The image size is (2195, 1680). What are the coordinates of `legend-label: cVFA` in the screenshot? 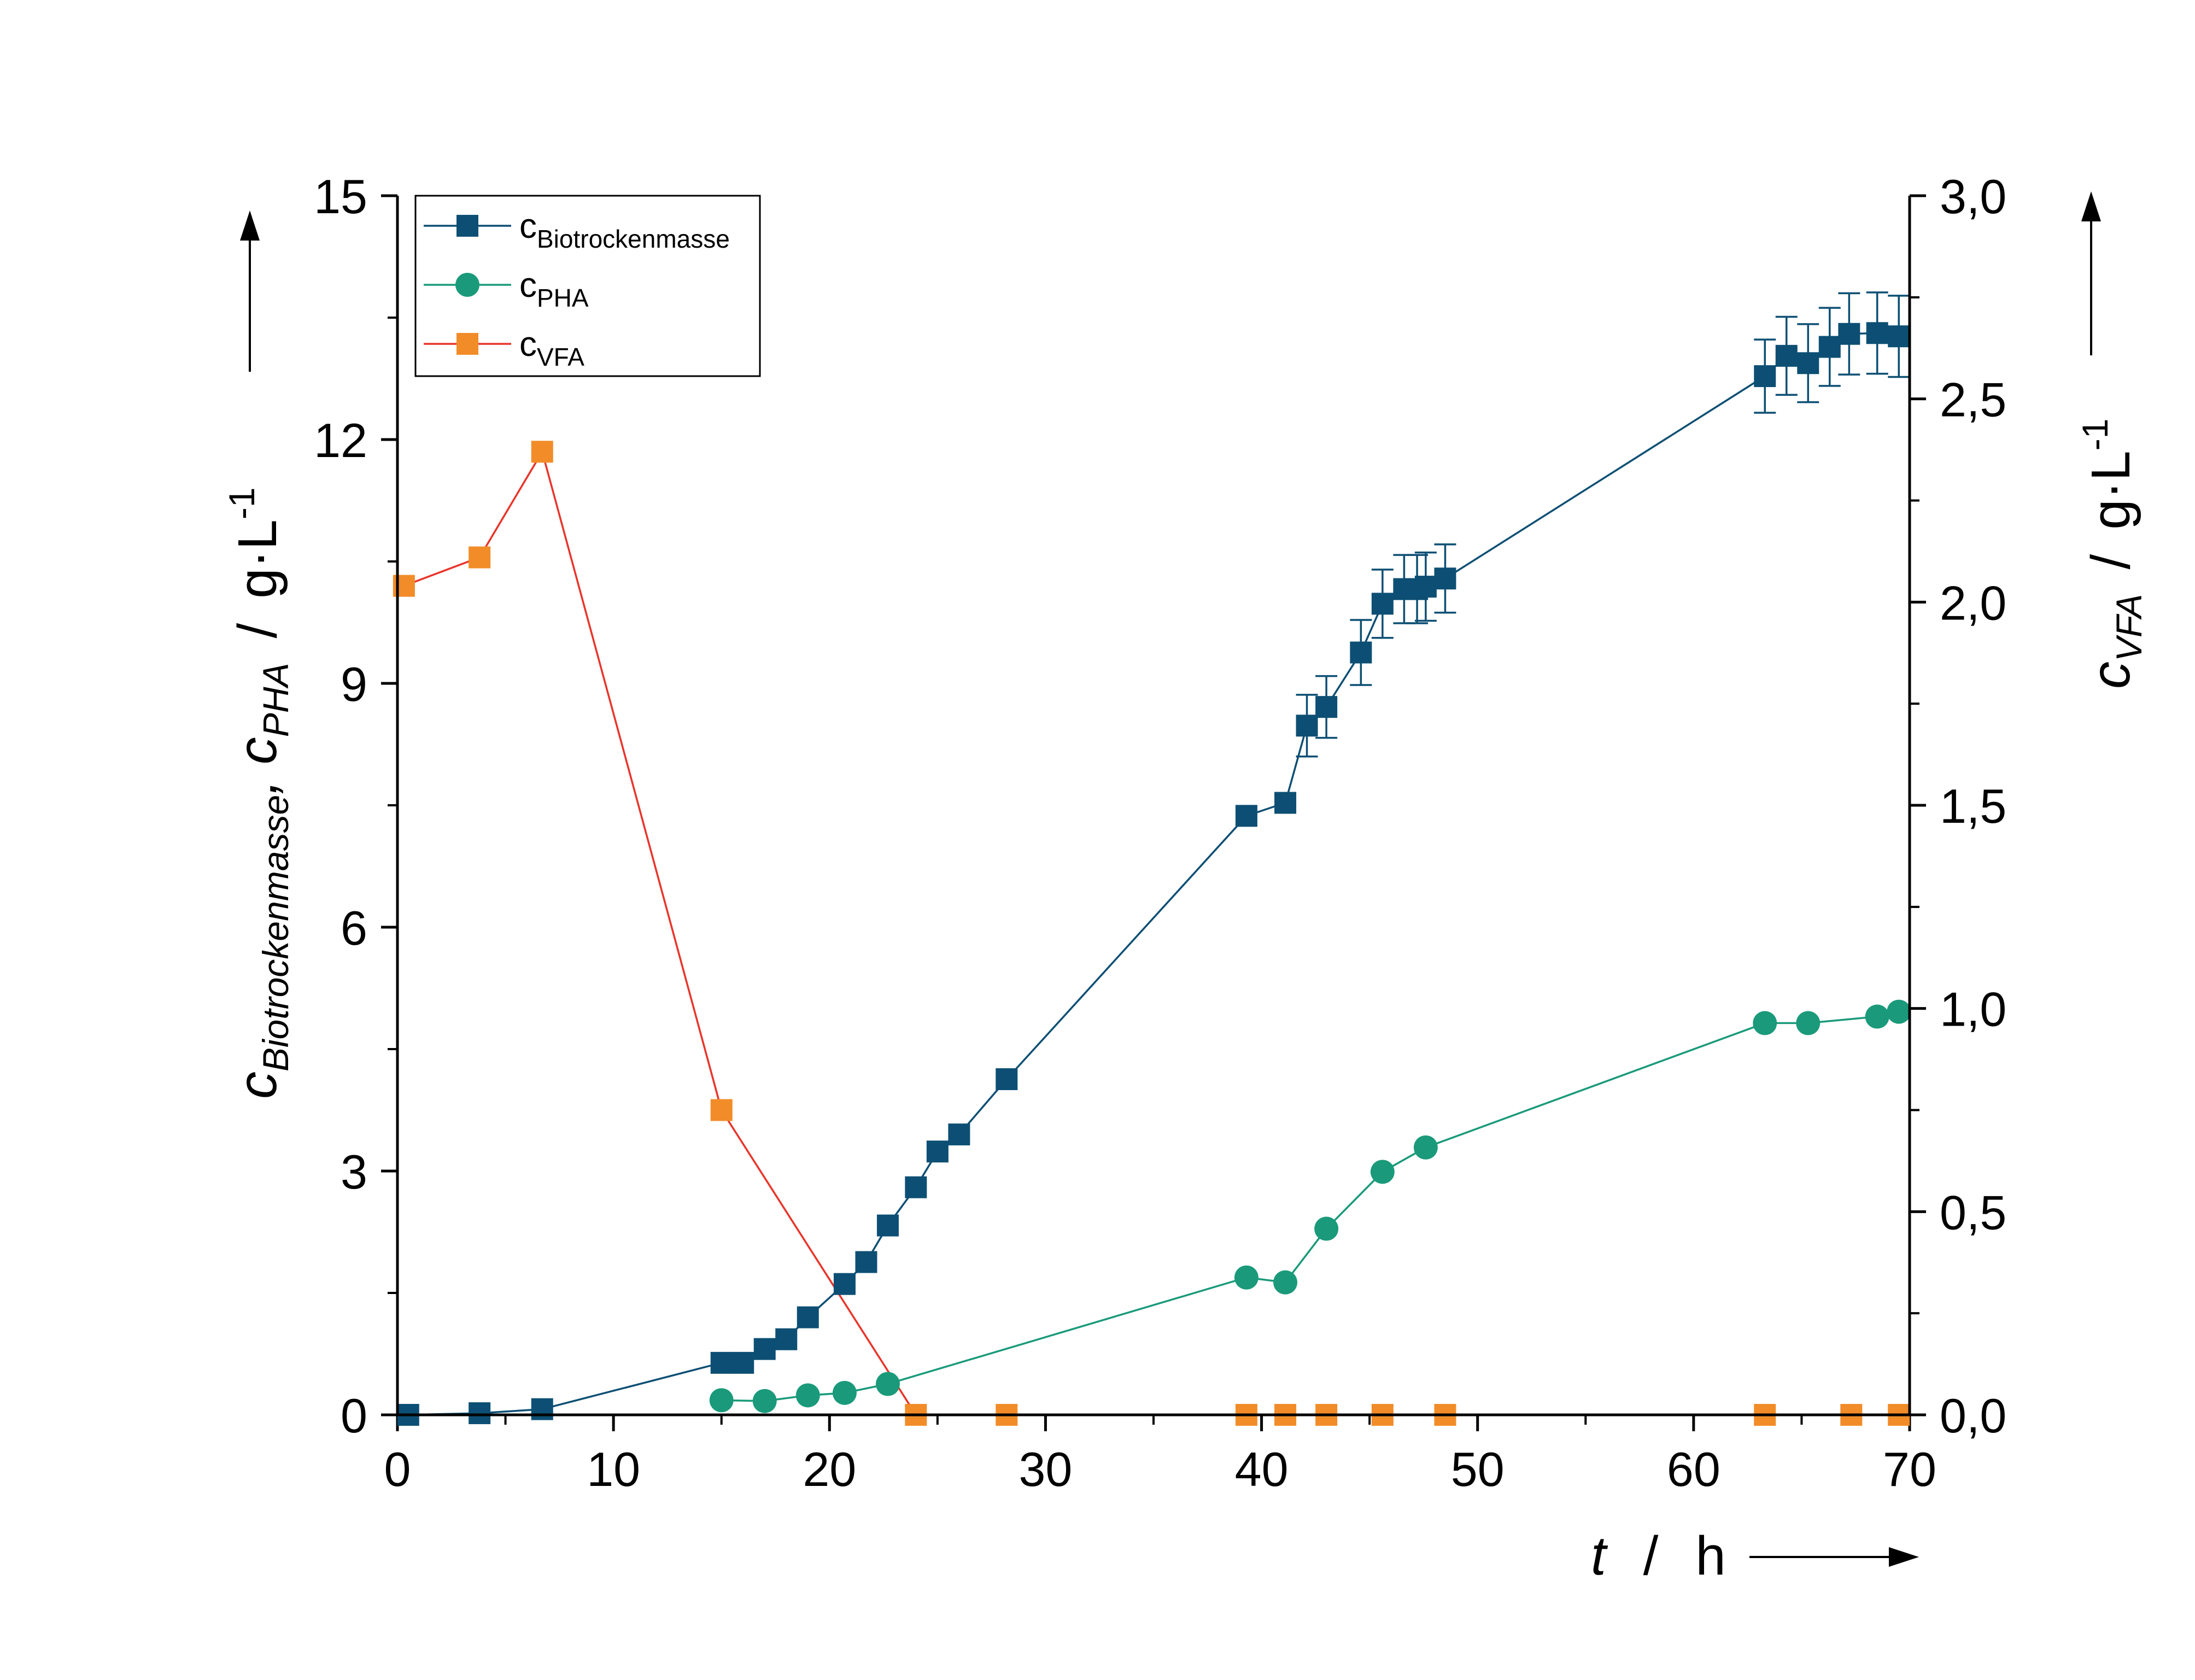 It's located at (551, 347).